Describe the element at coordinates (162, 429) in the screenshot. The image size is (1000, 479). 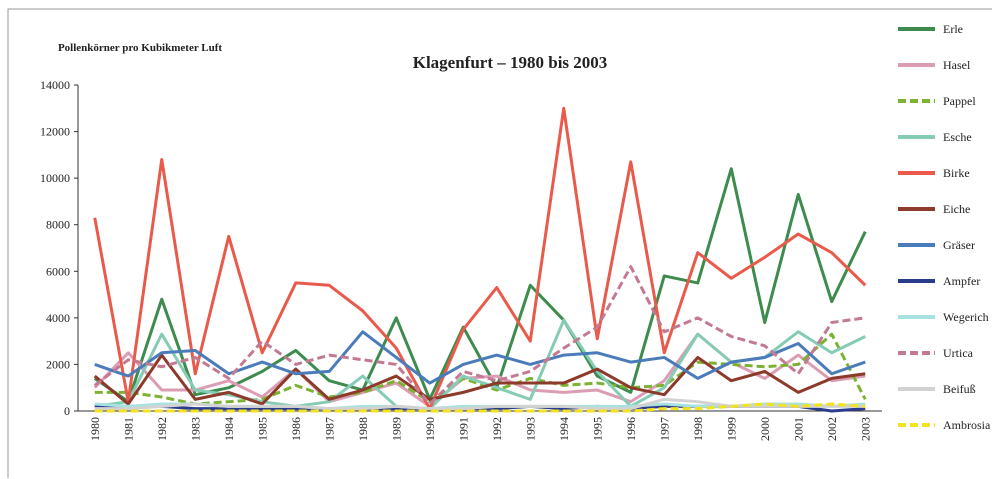
I see `x-tick-label: 1982` at that location.